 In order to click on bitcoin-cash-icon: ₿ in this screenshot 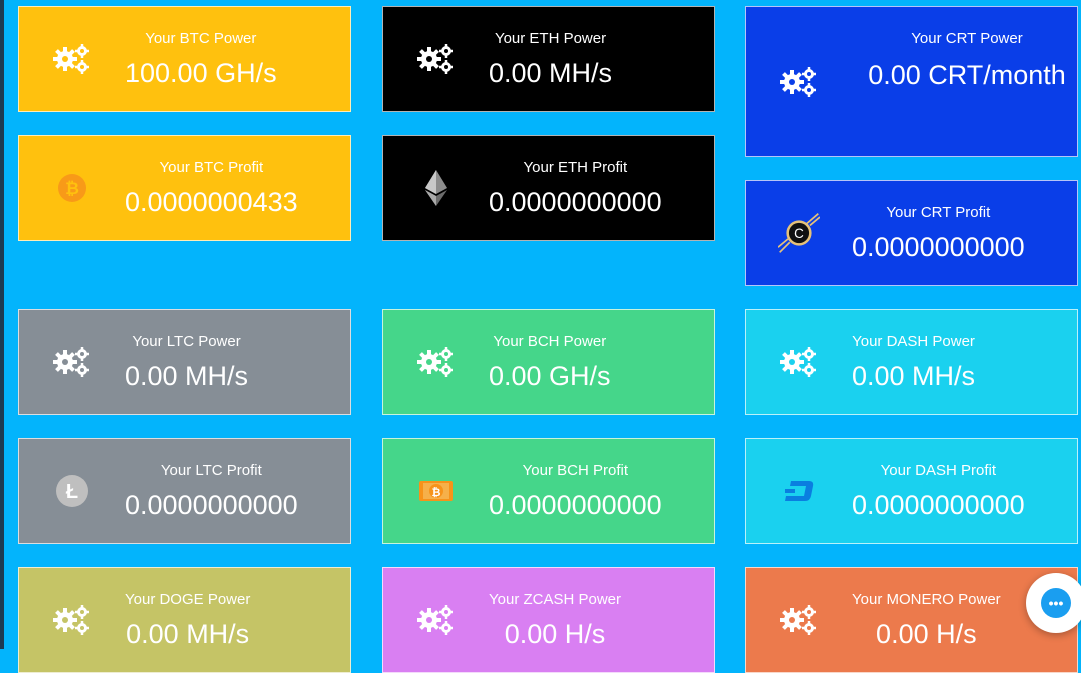, I will do `click(436, 491)`.